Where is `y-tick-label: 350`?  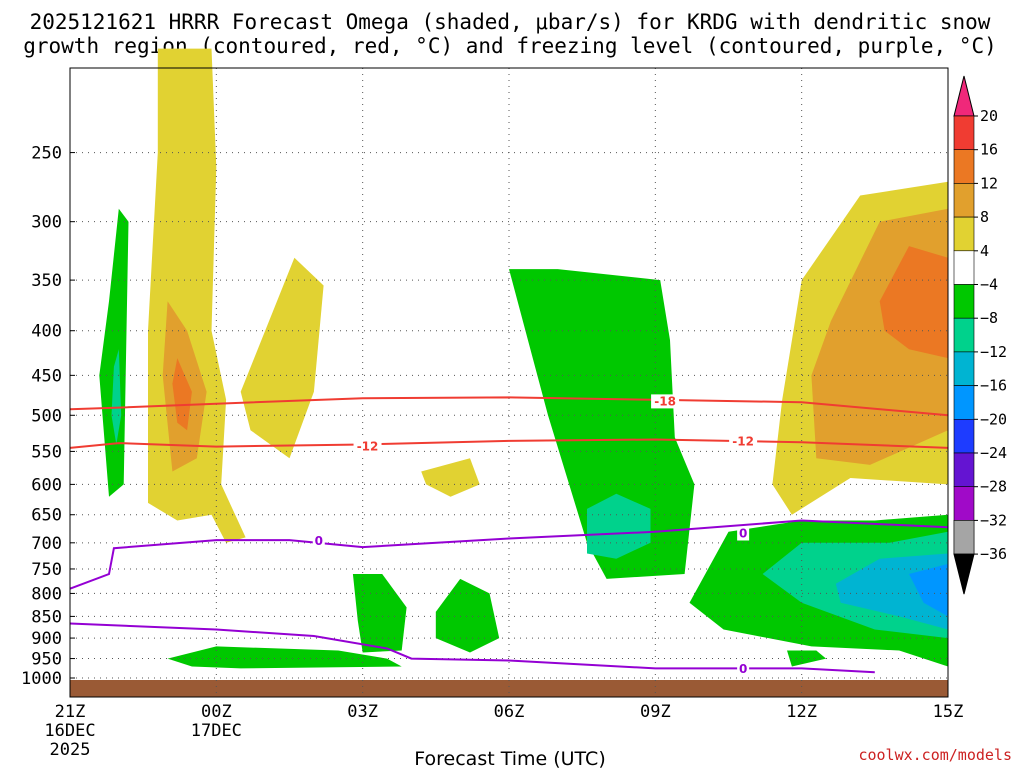 y-tick-label: 350 is located at coordinates (46, 281).